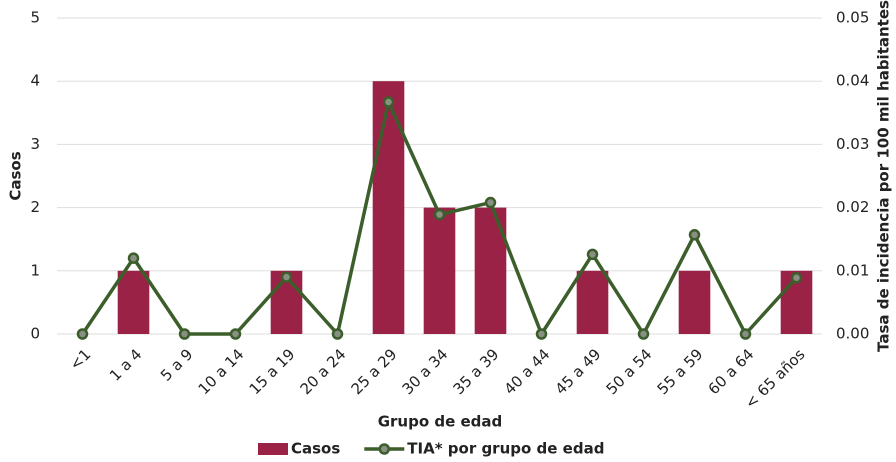 The width and height of the screenshot is (896, 462). What do you see at coordinates (374, 371) in the screenshot?
I see `x-tick-label: 25 a 29` at bounding box center [374, 371].